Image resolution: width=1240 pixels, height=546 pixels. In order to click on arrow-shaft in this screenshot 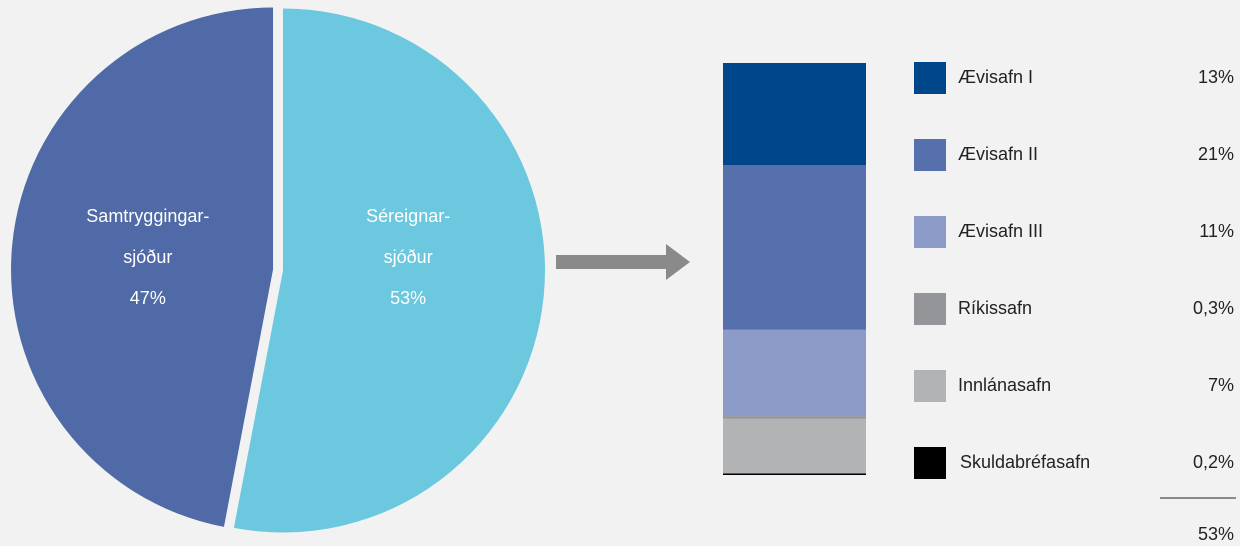, I will do `click(612, 262)`.